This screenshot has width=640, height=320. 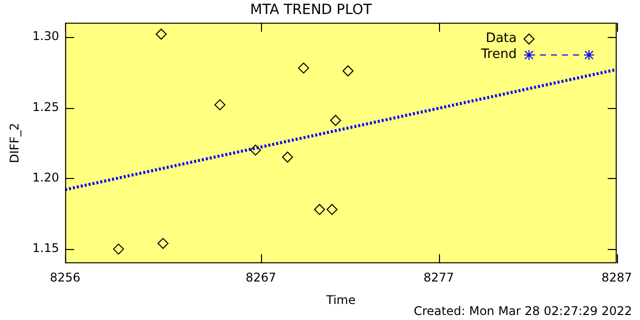 What do you see at coordinates (616, 277) in the screenshot?
I see `x-tick-label: 8287` at bounding box center [616, 277].